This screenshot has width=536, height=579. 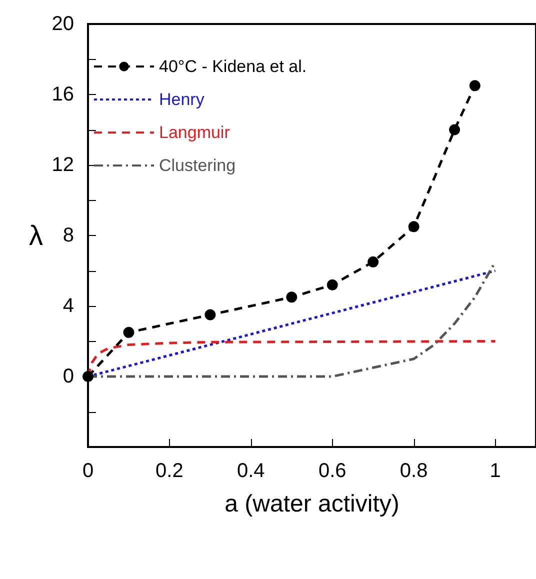 I want to click on x-tick-label: 0.8, so click(x=414, y=471).